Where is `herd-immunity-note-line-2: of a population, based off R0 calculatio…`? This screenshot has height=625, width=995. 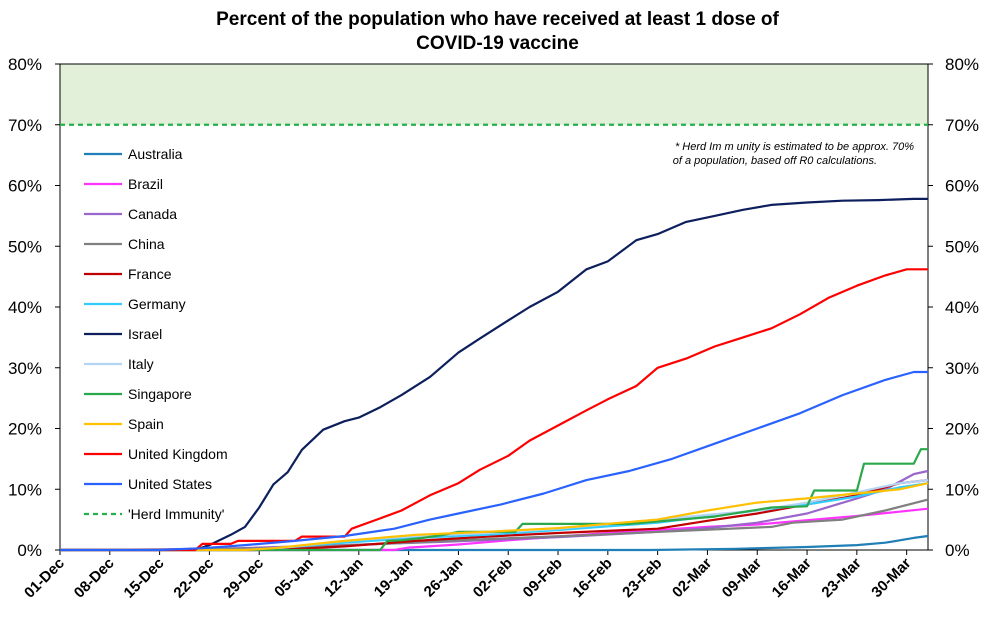
herd-immunity-note-line-2: of a population, based off R0 calculatio… is located at coordinates (775, 161).